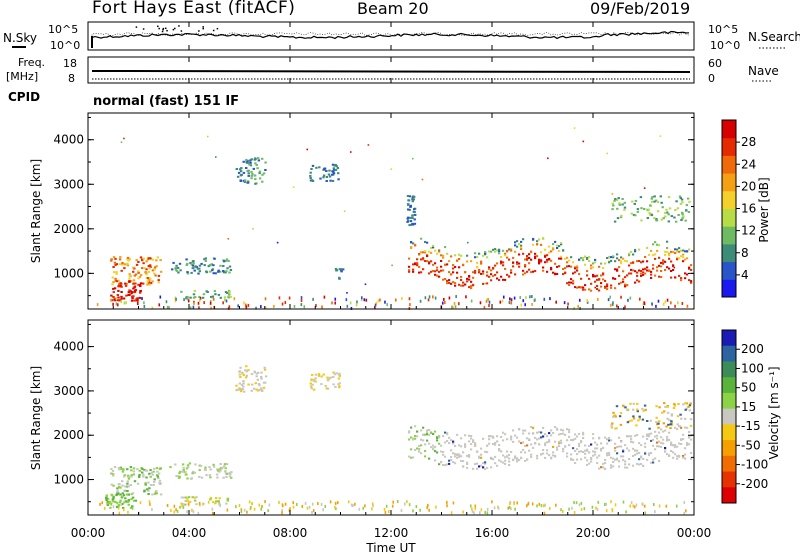 The image size is (800, 554). Describe the element at coordinates (68, 140) in the screenshot. I see `ytick-label: 4000` at that location.